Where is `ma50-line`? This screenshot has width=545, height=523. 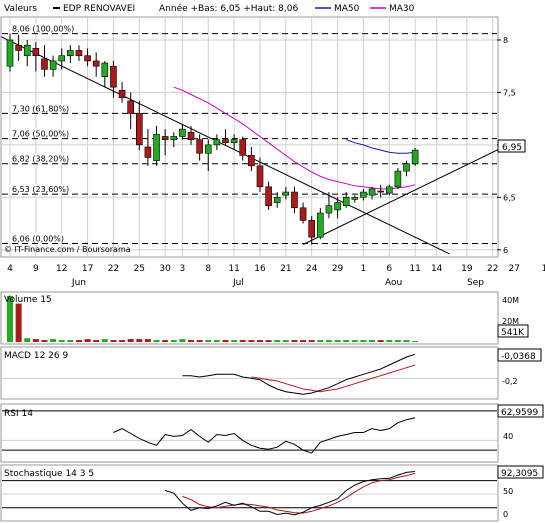
ma50-line is located at coordinates (381, 146).